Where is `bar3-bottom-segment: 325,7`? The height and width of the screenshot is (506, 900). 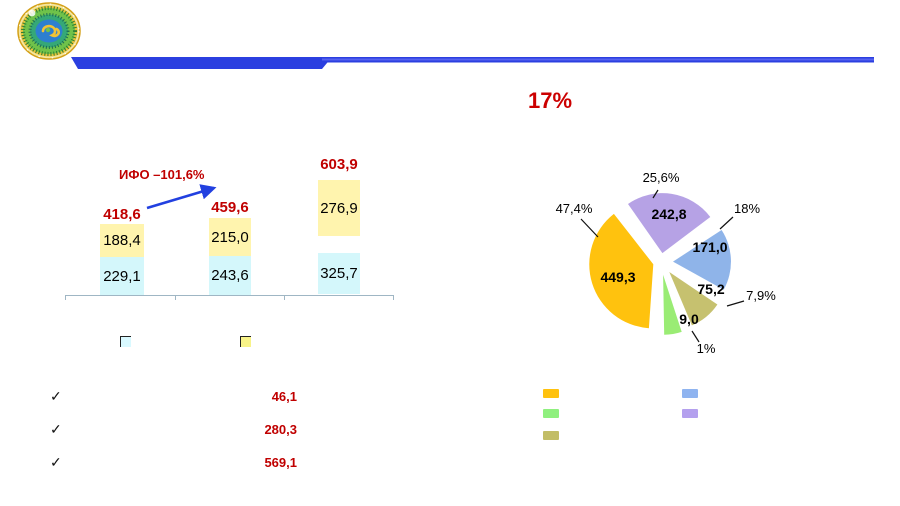
bar3-bottom-segment: 325,7 is located at coordinates (339, 273).